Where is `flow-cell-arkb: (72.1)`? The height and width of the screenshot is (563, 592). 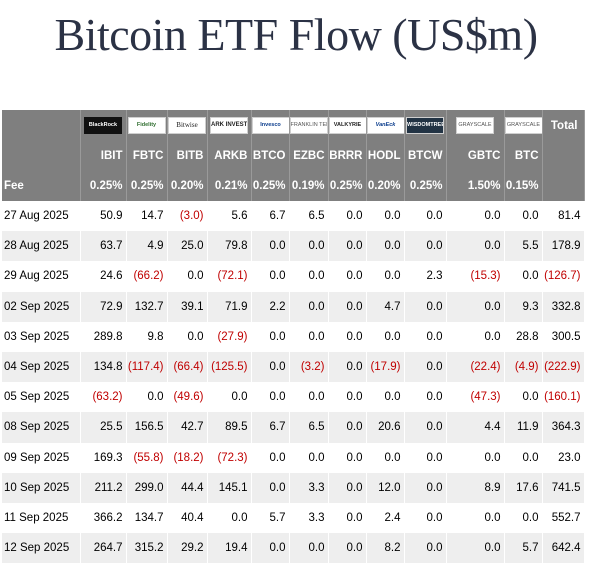
flow-cell-arkb: (72.1) is located at coordinates (229, 276).